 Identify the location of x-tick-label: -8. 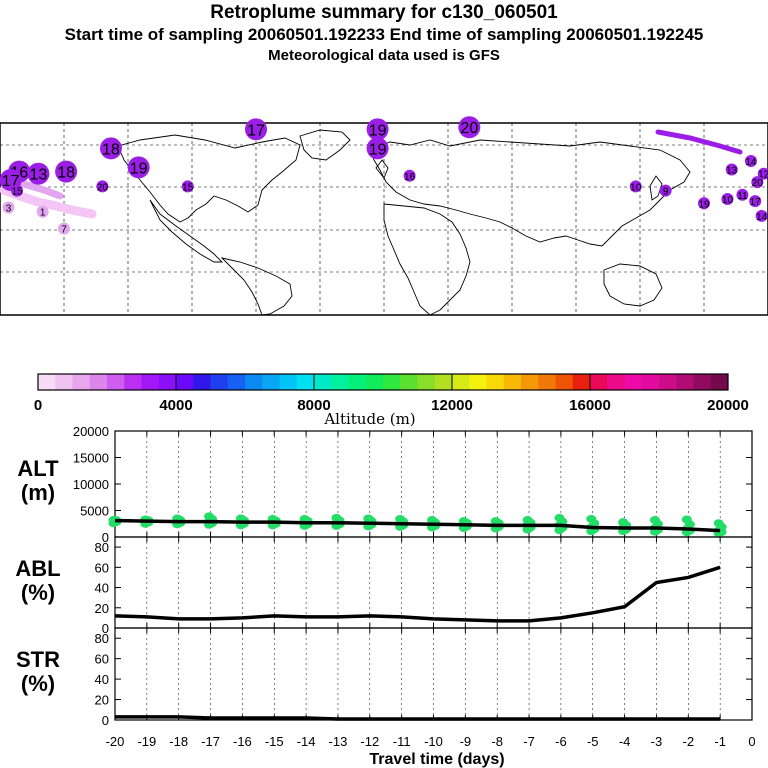
(497, 741).